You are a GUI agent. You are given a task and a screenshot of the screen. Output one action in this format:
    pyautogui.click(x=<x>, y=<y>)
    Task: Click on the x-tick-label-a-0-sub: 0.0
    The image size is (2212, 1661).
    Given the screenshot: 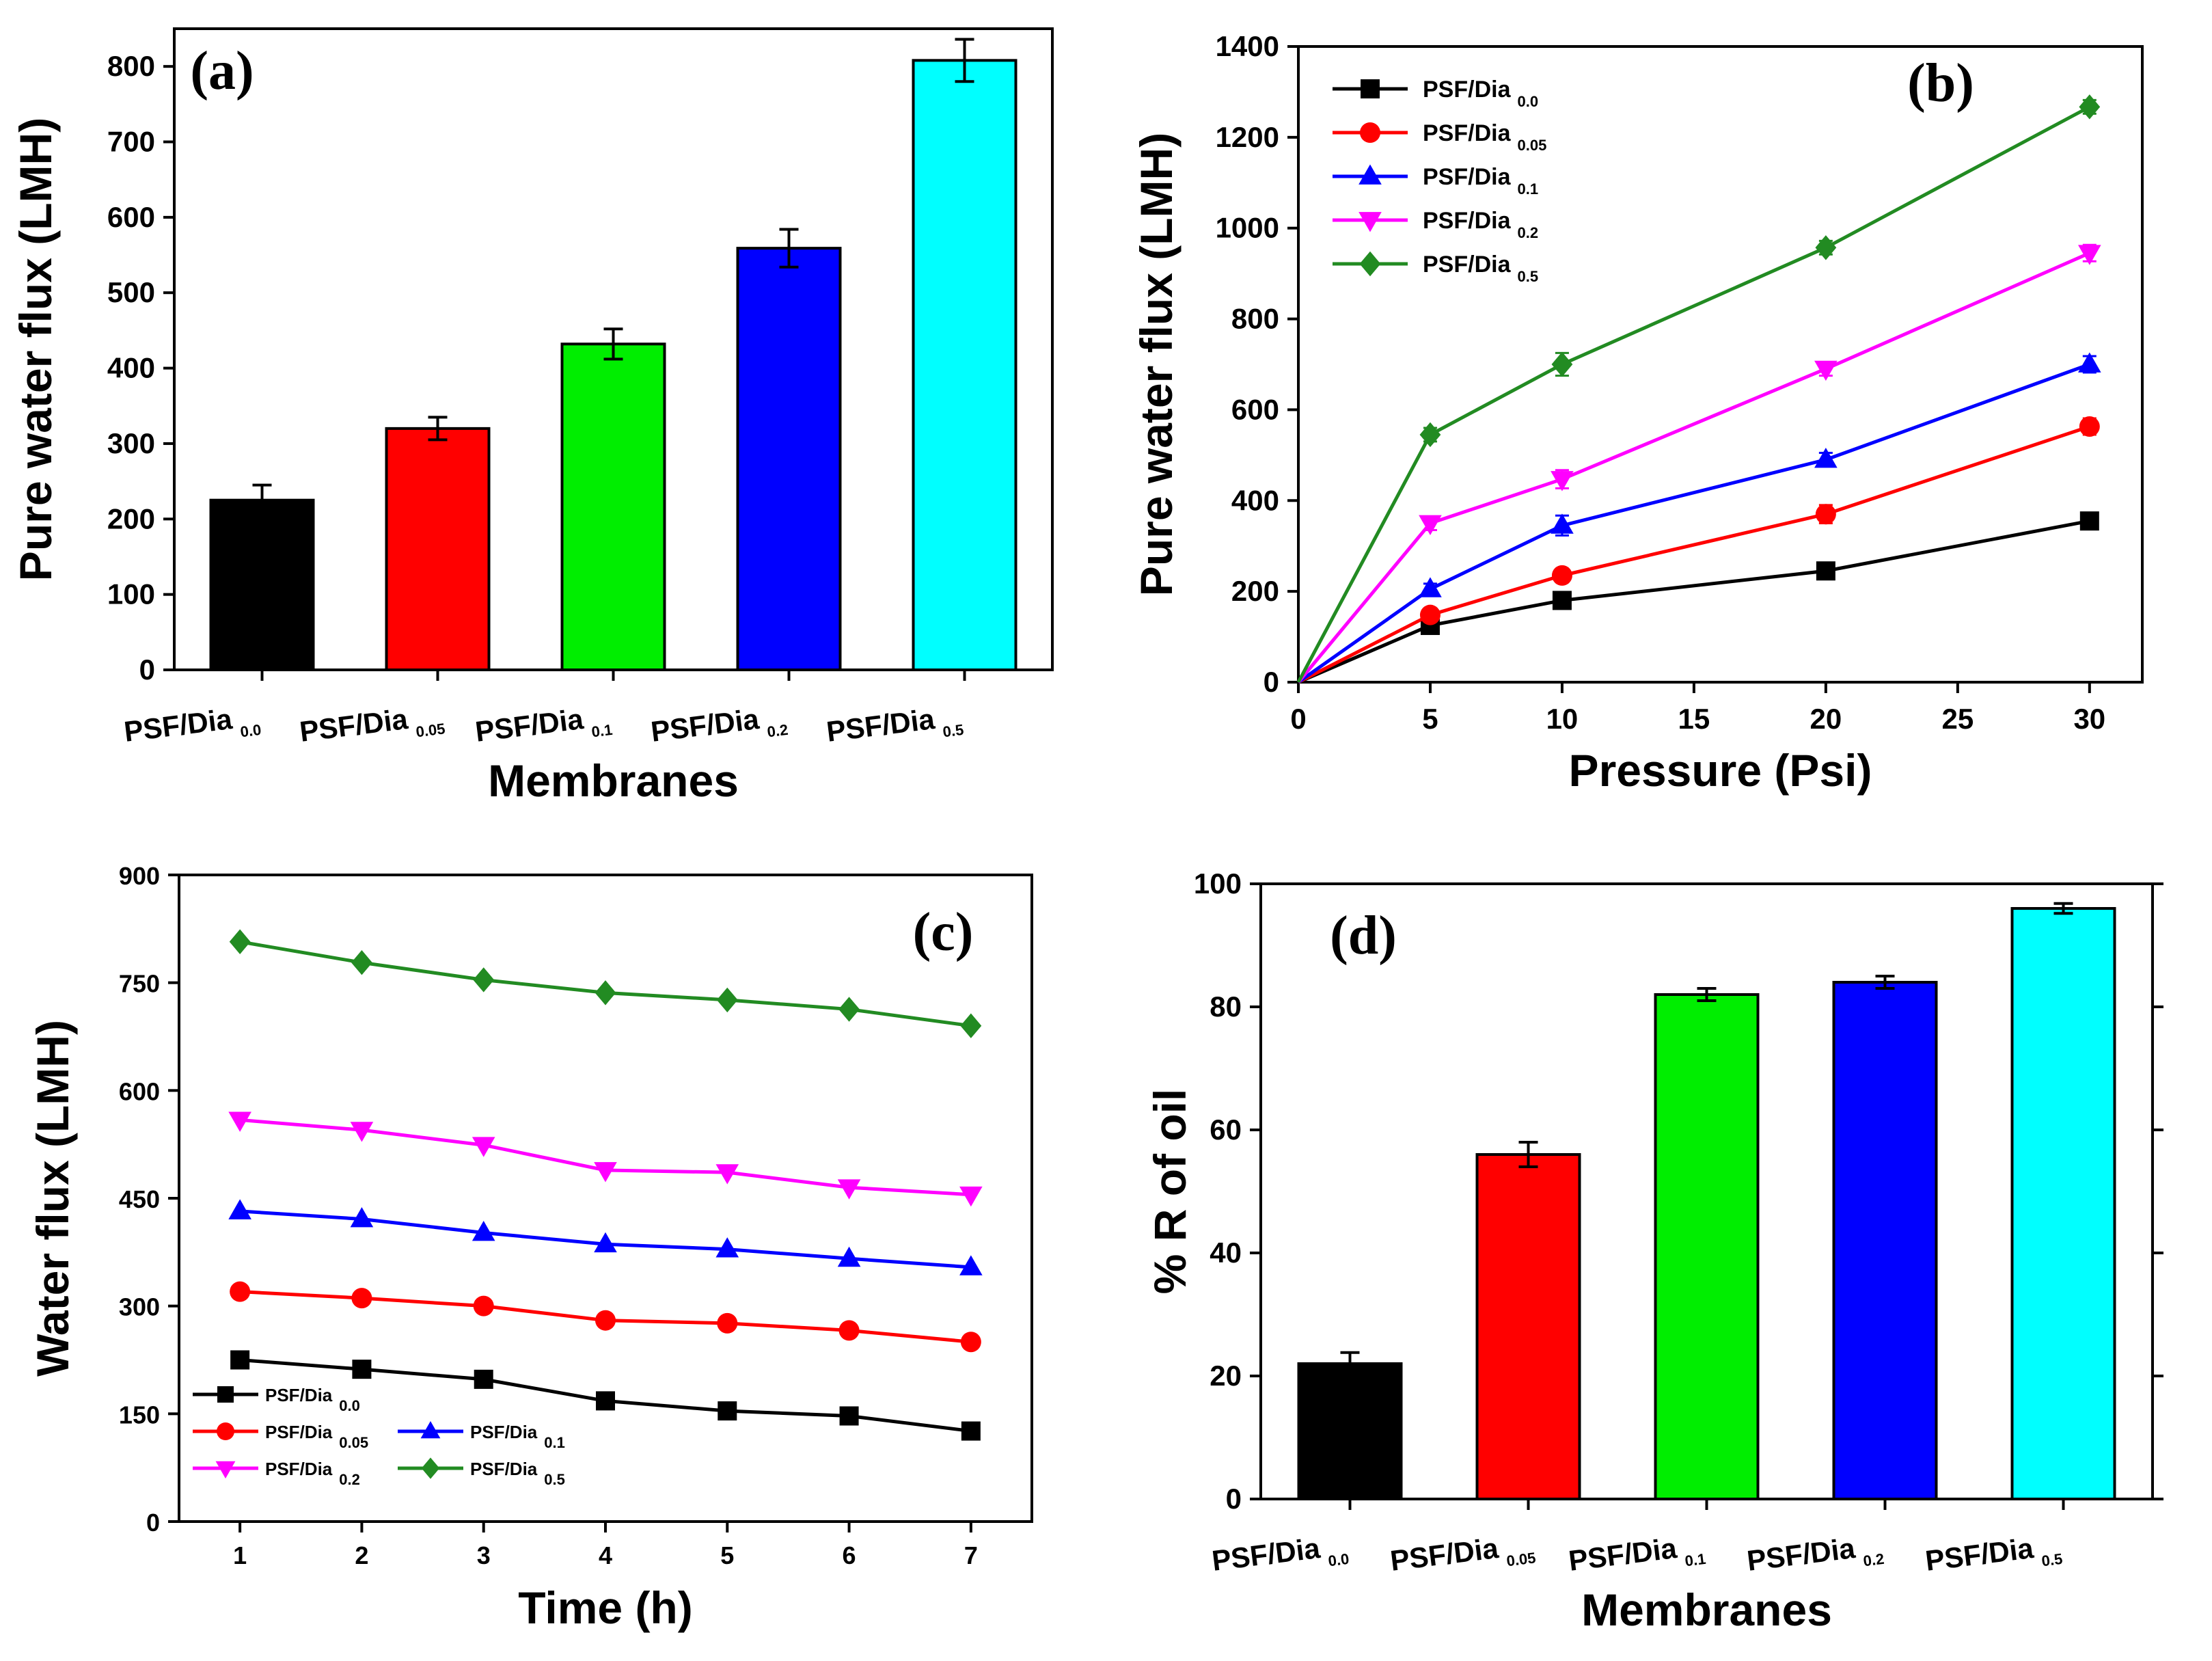 What is the action you would take?
    pyautogui.click(x=250, y=731)
    